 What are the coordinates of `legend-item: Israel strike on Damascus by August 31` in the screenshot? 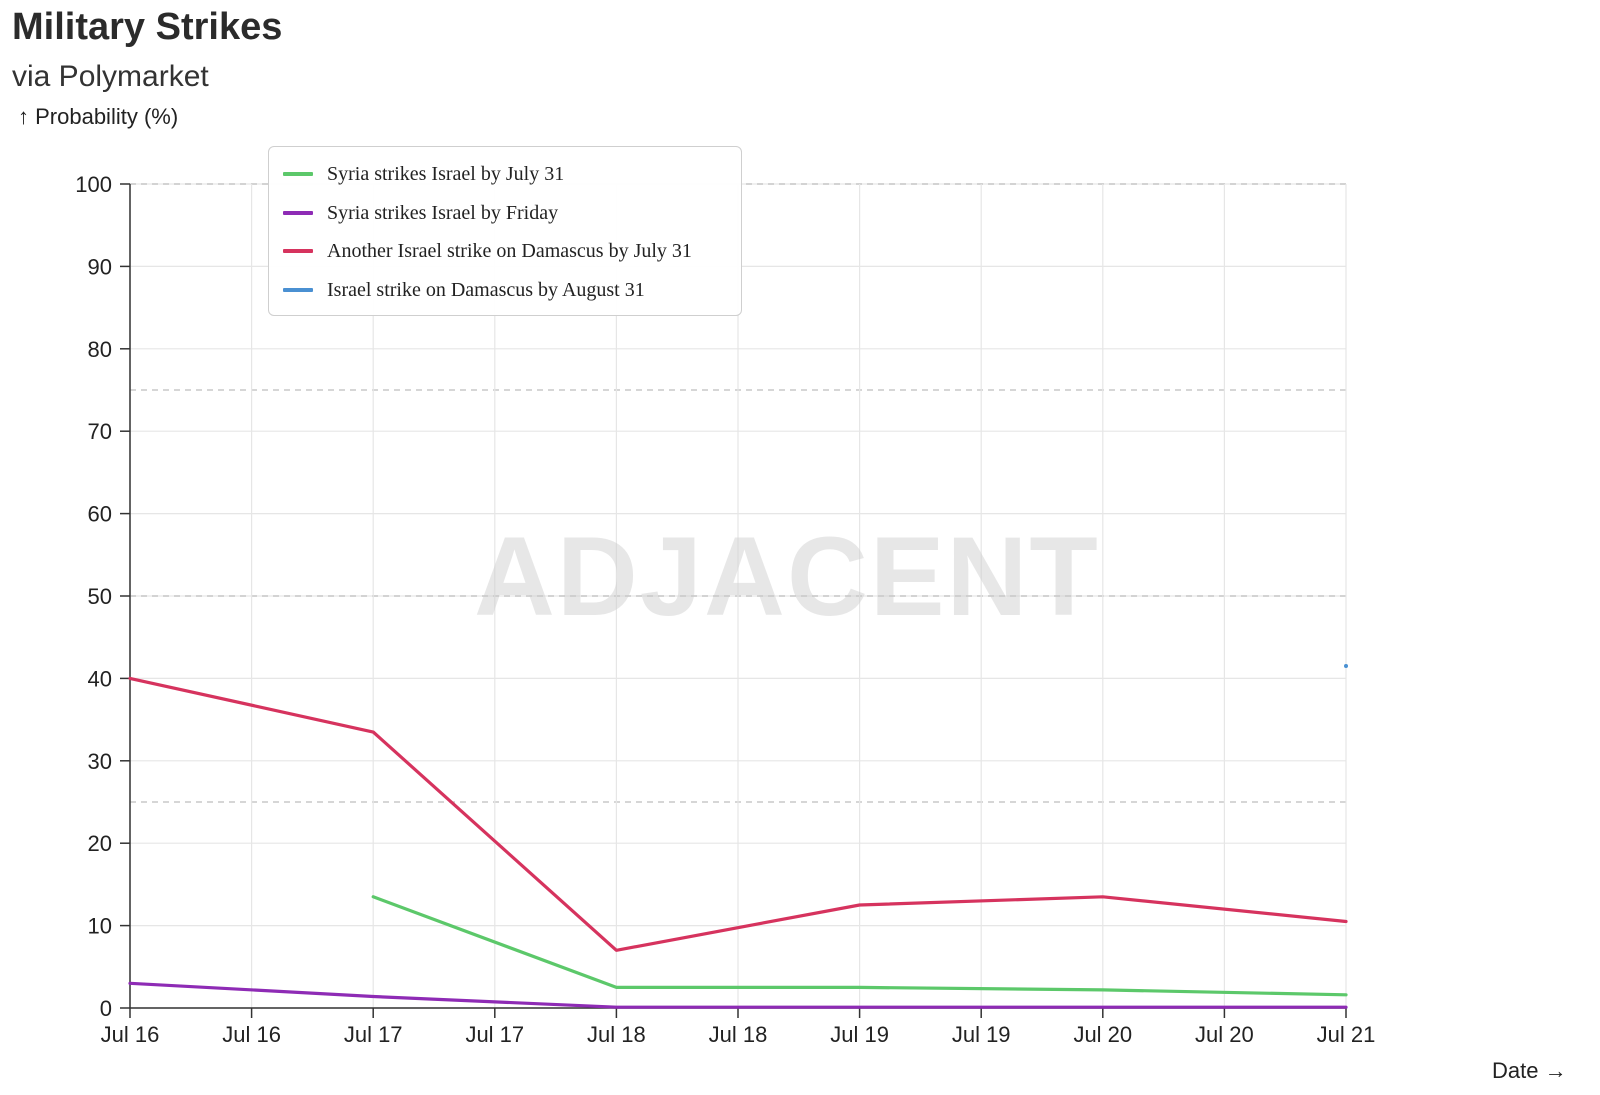 It's located at (464, 290).